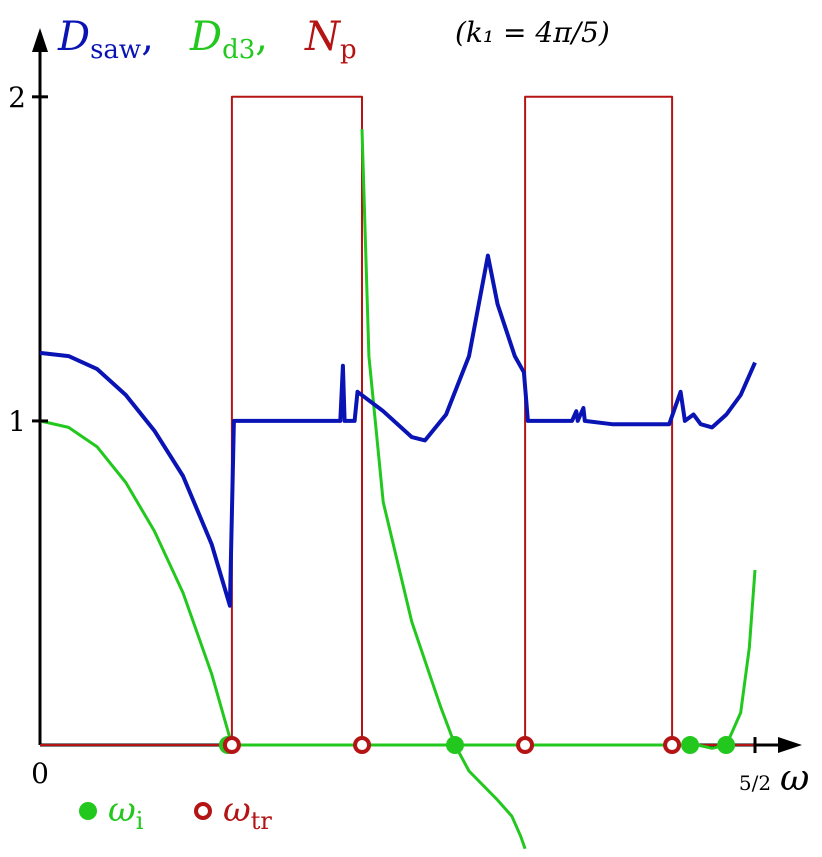  What do you see at coordinates (17, 97) in the screenshot?
I see `y-tick-label: 2` at bounding box center [17, 97].